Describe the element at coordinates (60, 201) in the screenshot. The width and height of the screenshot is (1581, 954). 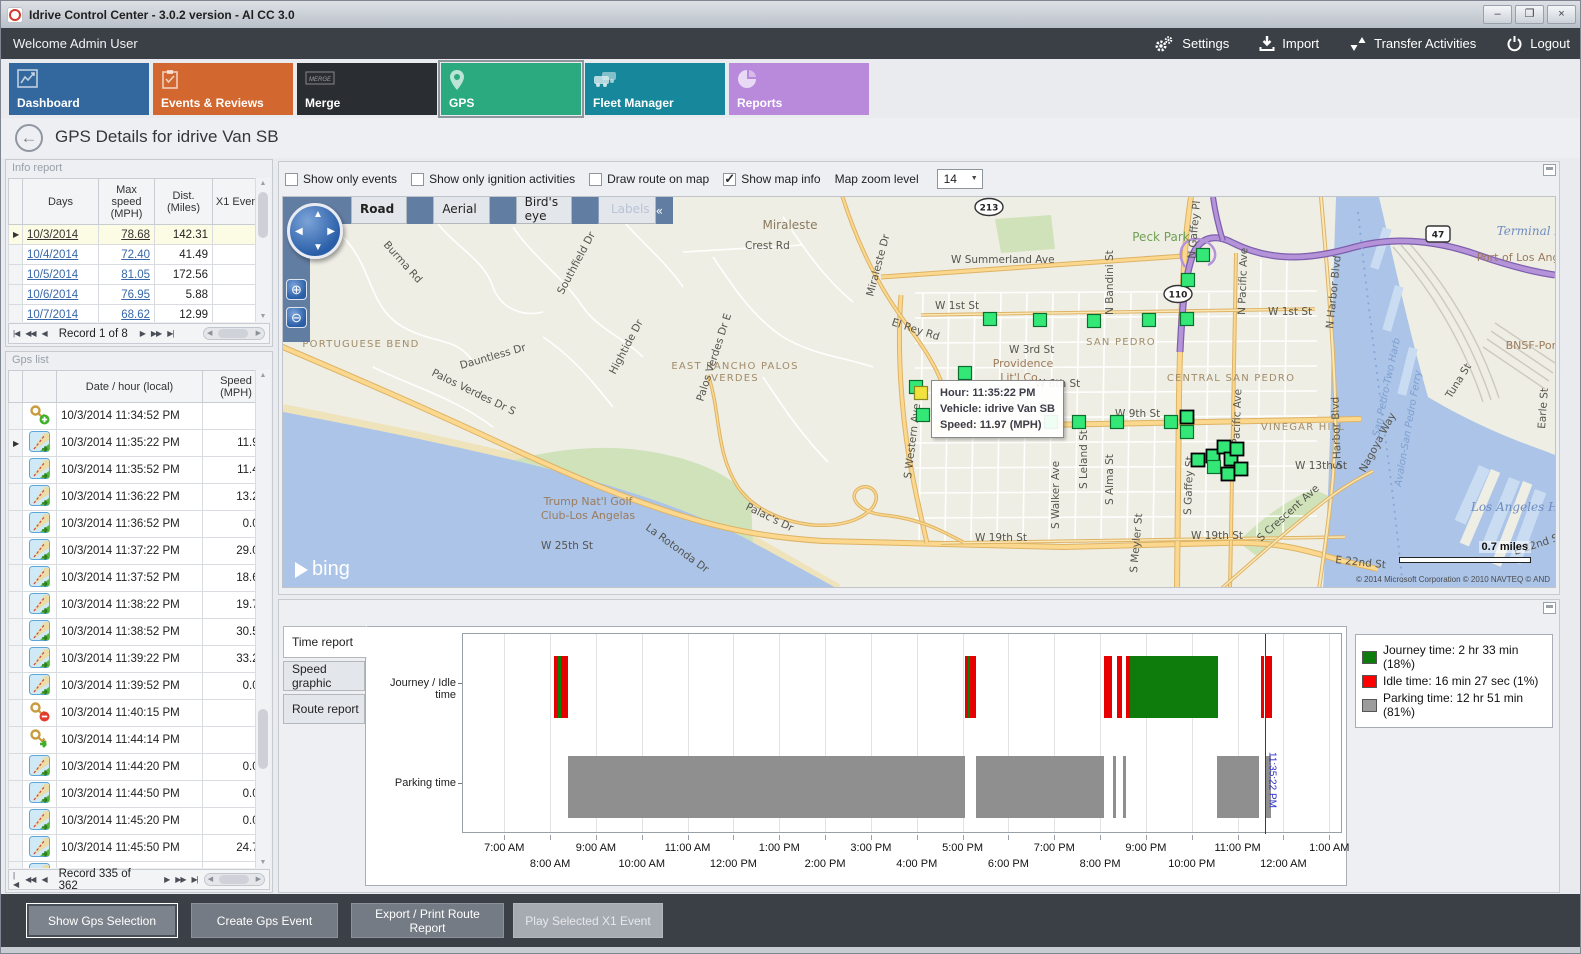
I see `col-days: Days` at that location.